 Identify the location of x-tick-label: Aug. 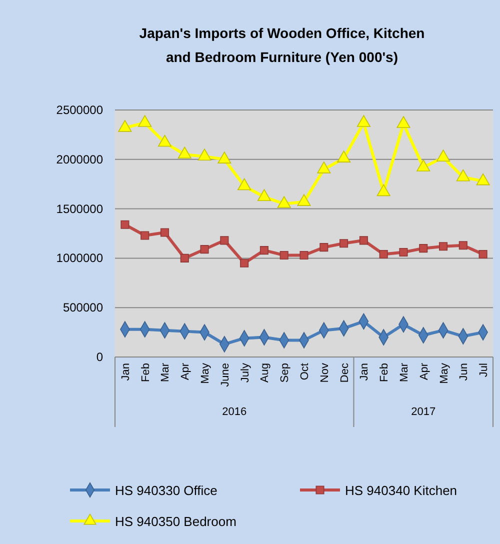
(265, 373).